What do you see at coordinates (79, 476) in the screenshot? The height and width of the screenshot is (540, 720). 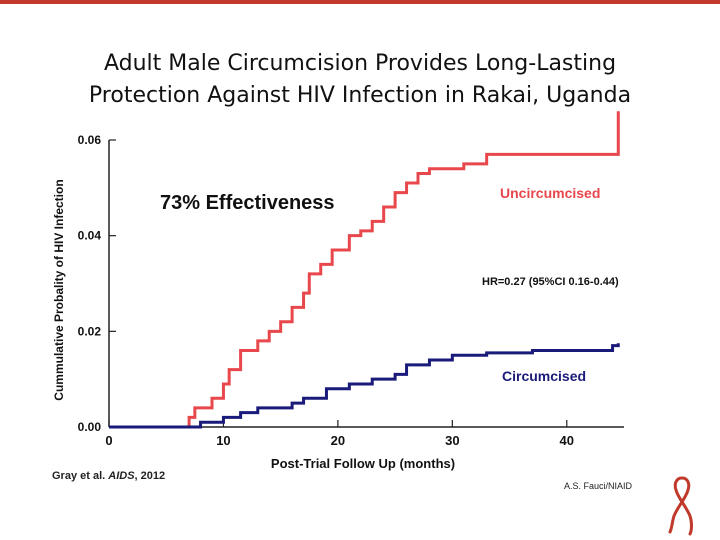 I see `citation-authors: Gray et al.` at bounding box center [79, 476].